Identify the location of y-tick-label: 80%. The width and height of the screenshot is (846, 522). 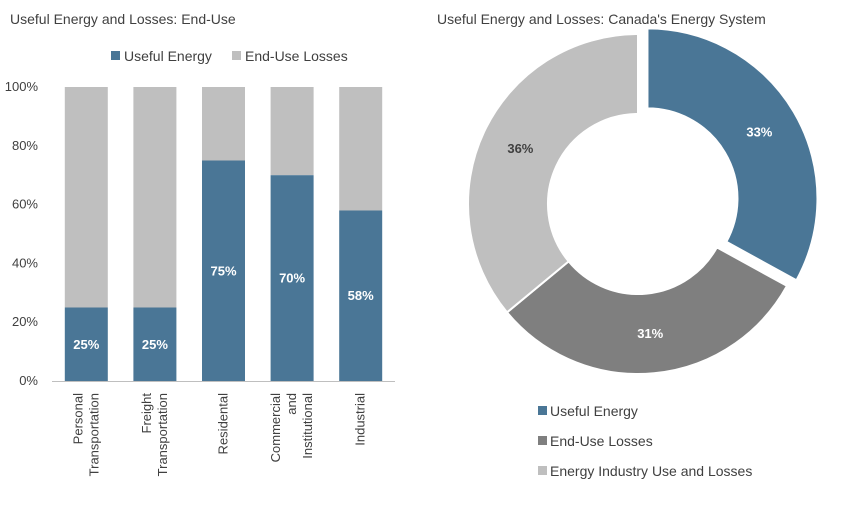
(25, 145).